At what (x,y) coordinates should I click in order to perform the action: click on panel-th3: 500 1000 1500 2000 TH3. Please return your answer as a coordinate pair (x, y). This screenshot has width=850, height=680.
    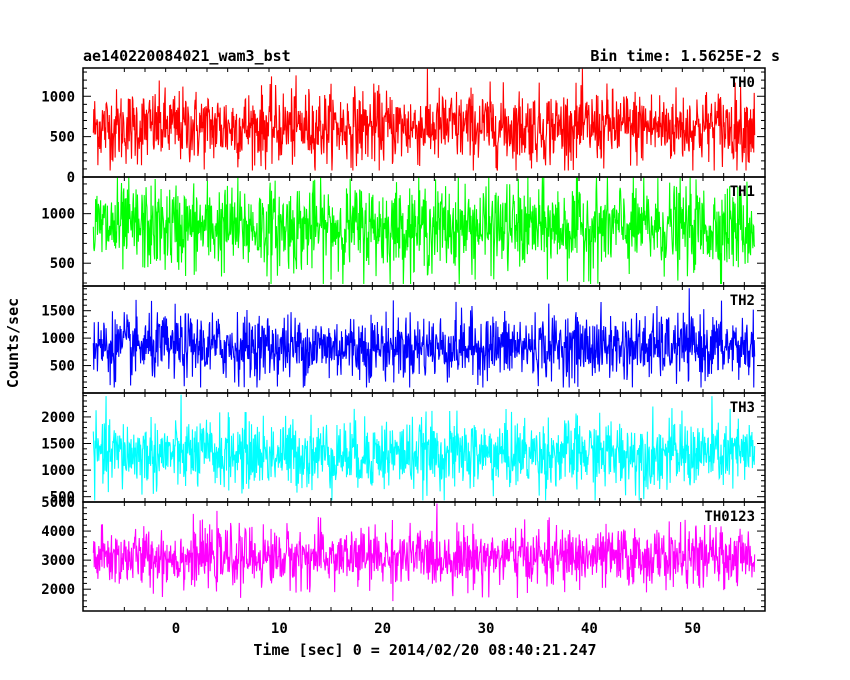
    Looking at the image, I should click on (403, 449).